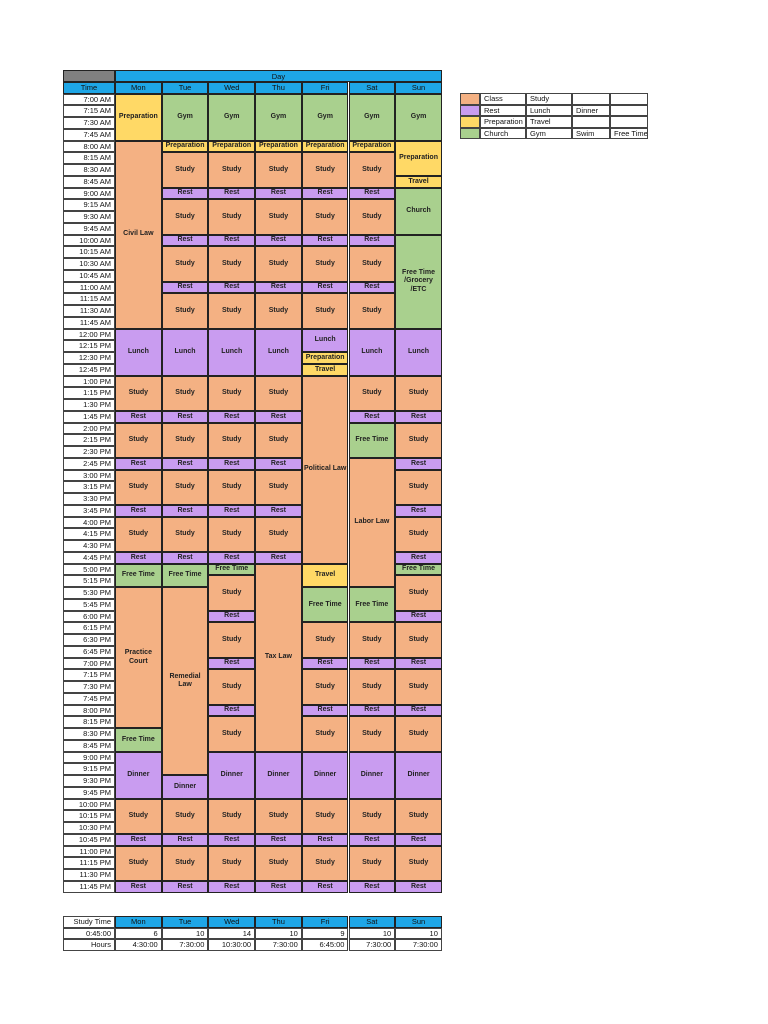 This screenshot has width=768, height=1024. Describe the element at coordinates (232, 922) in the screenshot. I see `summary-day-header: Wed` at that location.